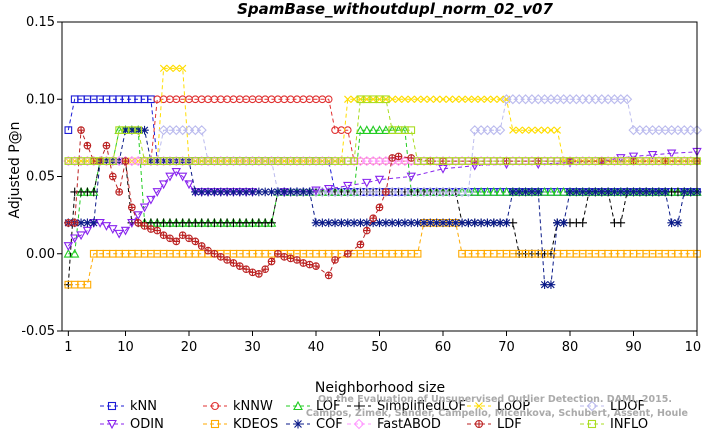 The height and width of the screenshot is (434, 702). I want to click on legend-label: LDF, so click(509, 424).